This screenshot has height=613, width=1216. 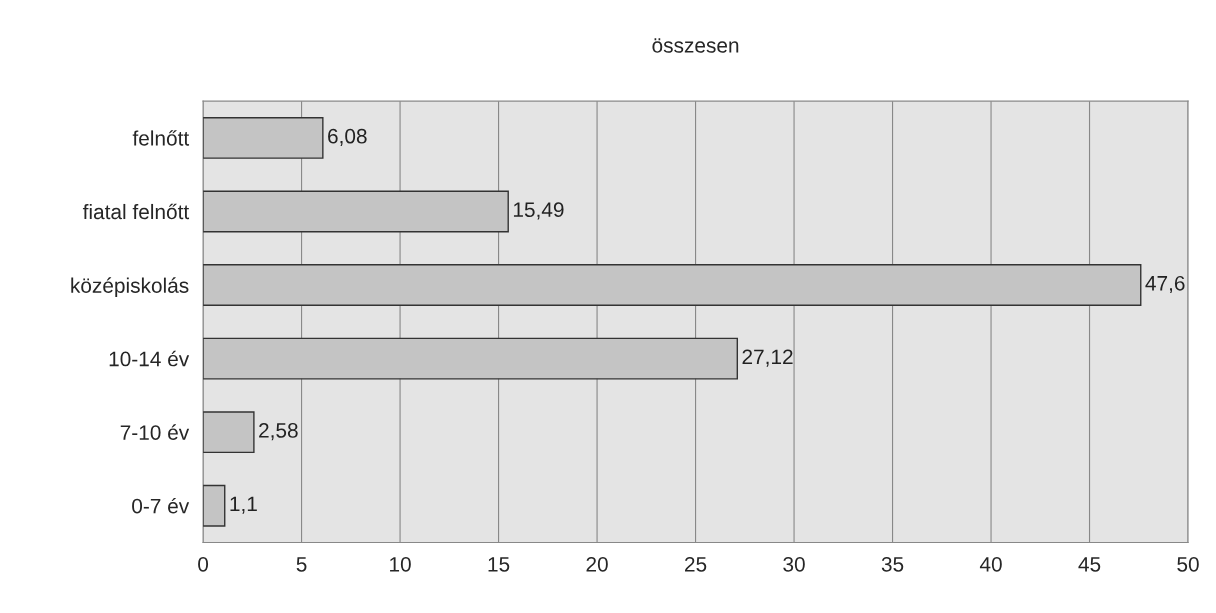 What do you see at coordinates (538, 211) in the screenshot?
I see `data-label: 15,49` at bounding box center [538, 211].